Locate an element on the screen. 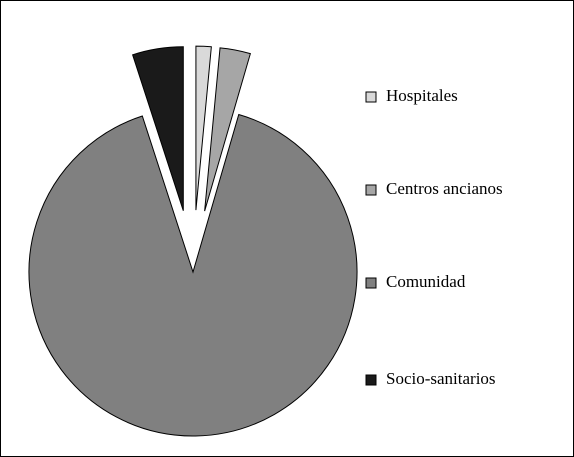 The width and height of the screenshot is (574, 457). legend-label: Hospitales is located at coordinates (422, 95).